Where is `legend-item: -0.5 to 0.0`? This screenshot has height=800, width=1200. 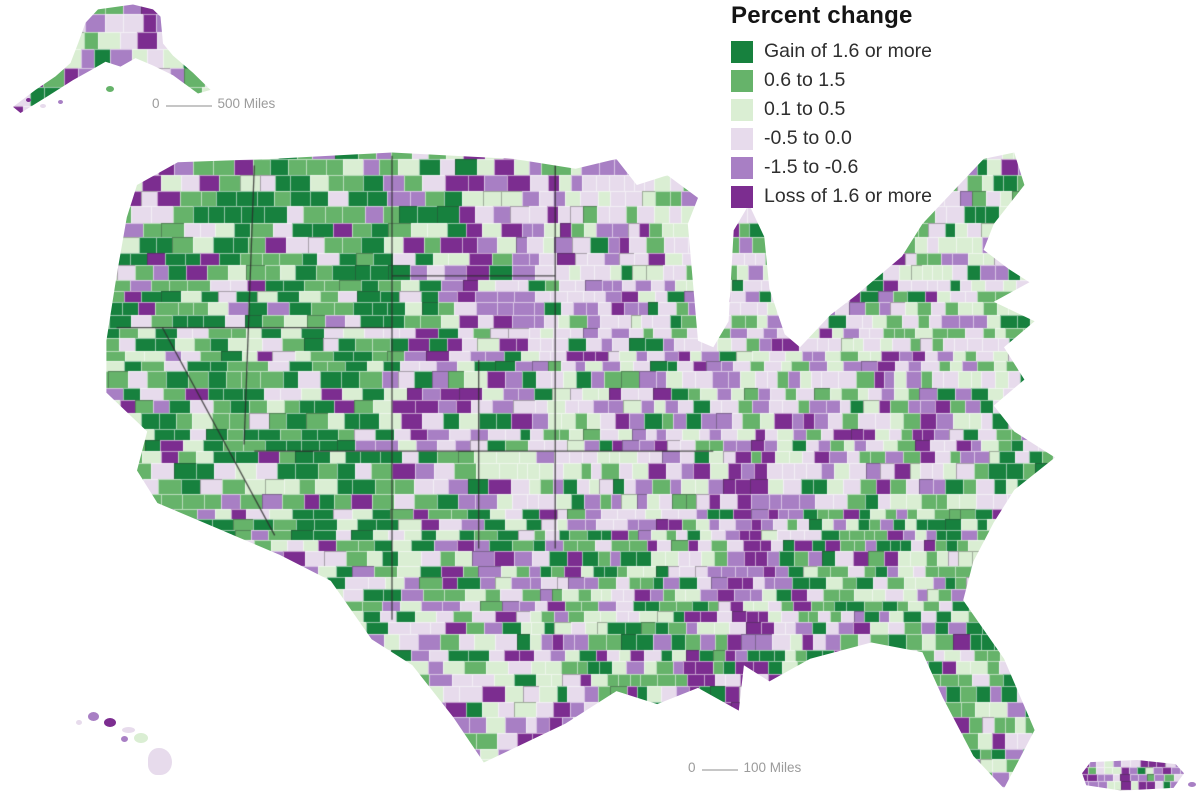 legend-item: -0.5 to 0.0 is located at coordinates (831, 138).